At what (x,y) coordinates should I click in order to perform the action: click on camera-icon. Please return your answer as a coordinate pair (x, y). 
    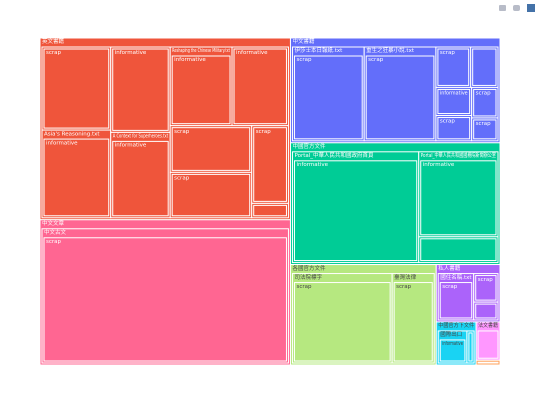
    Looking at the image, I should click on (502, 8).